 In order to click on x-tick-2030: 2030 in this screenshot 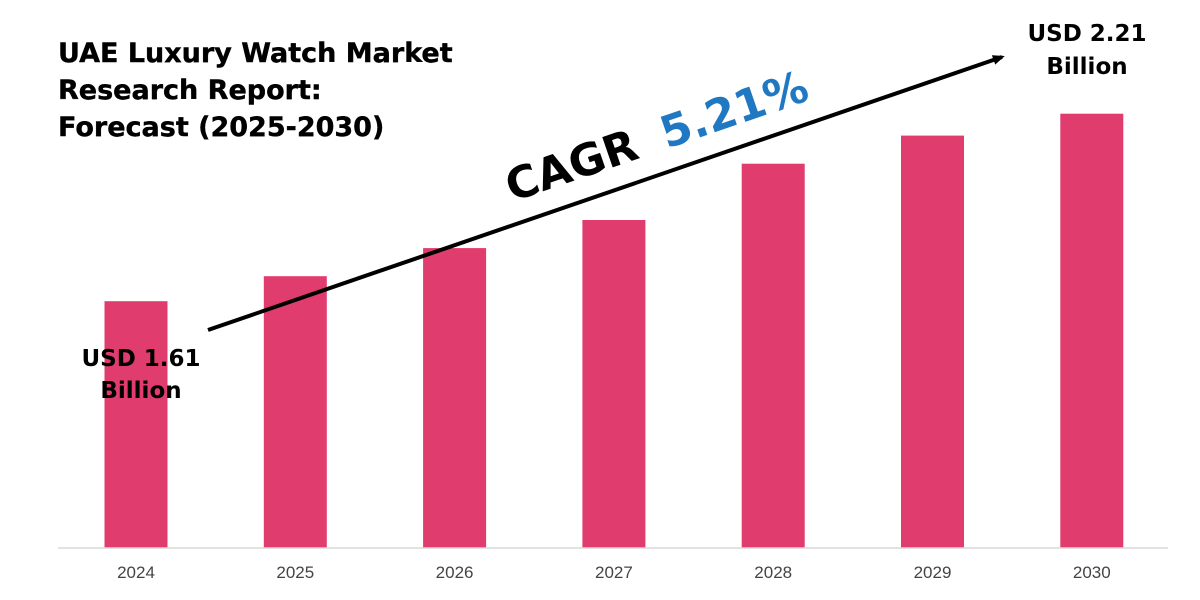, I will do `click(1092, 572)`.